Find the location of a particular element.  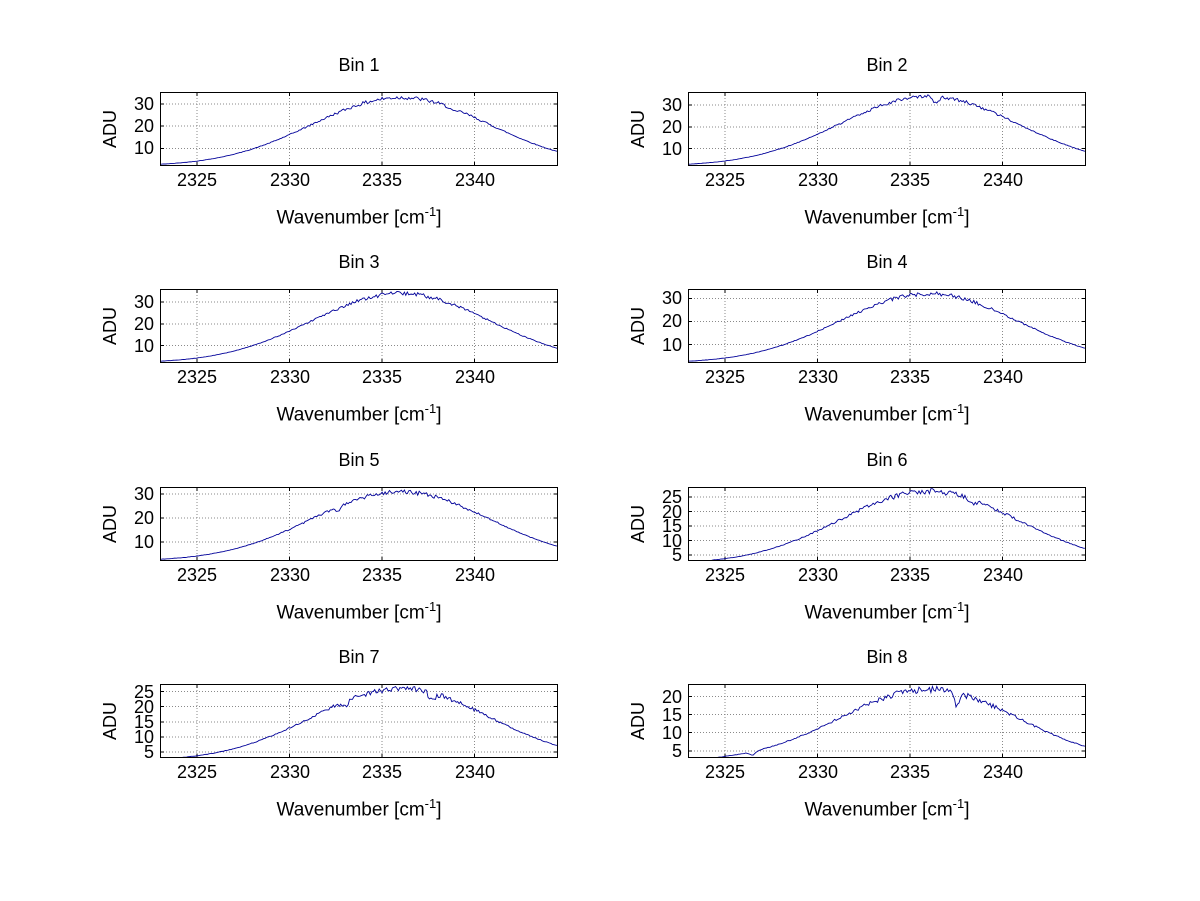

y-tick-labels: 5 10 15 20 25 is located at coordinates (653, 526).